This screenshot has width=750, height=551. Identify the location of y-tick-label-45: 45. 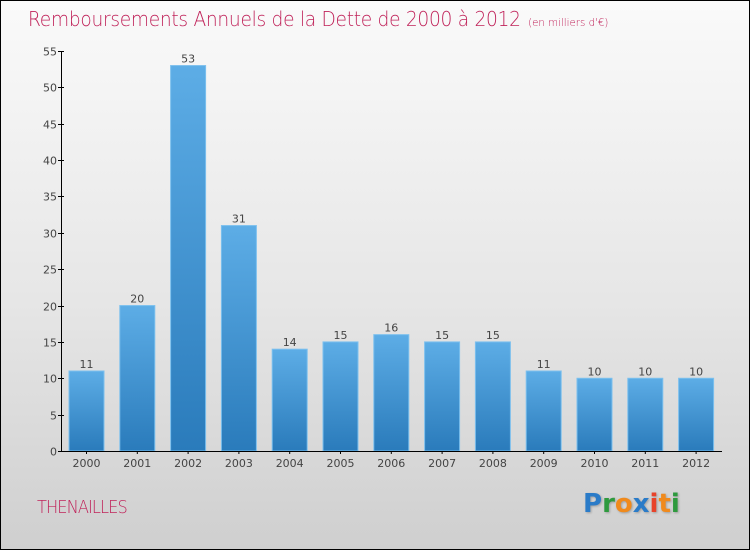
(50, 125).